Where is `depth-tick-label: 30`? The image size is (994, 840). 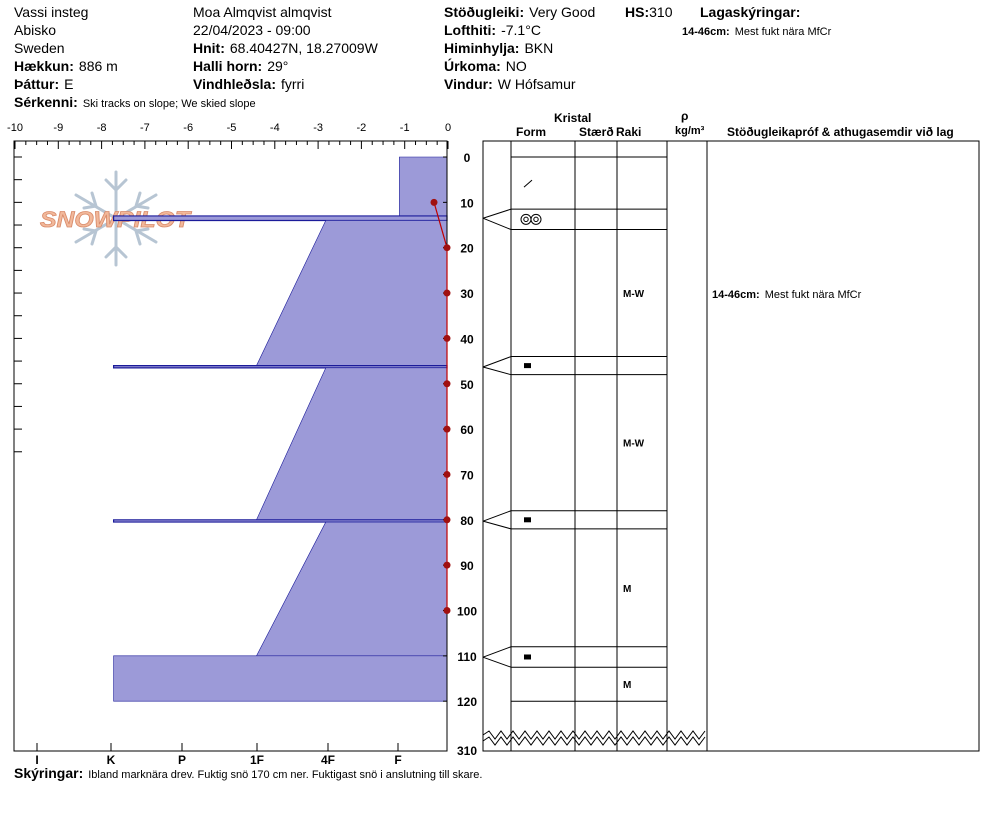
depth-tick-label: 30 is located at coordinates (467, 294).